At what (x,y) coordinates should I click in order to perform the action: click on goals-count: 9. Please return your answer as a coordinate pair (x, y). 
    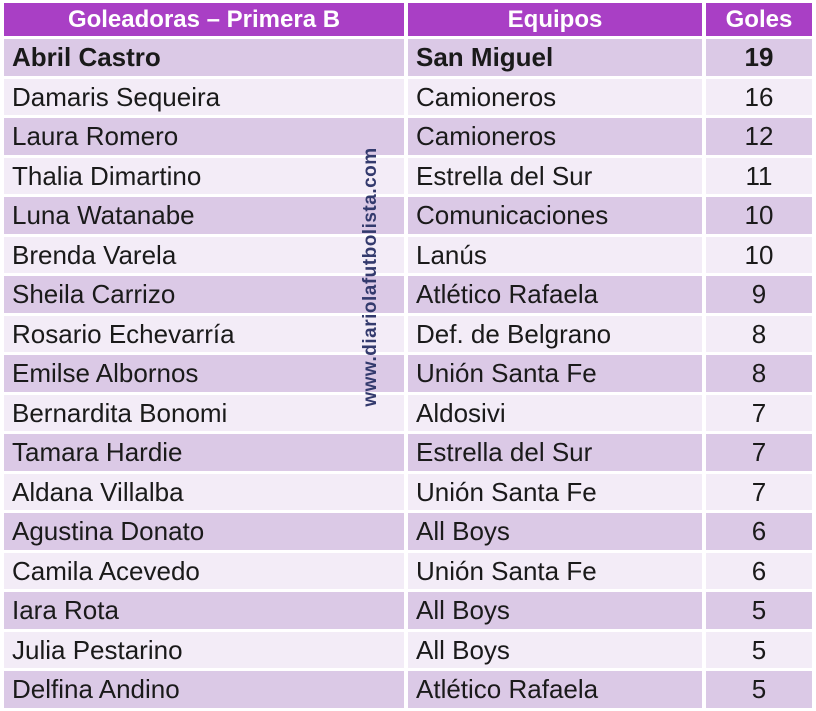
    Looking at the image, I should click on (759, 294).